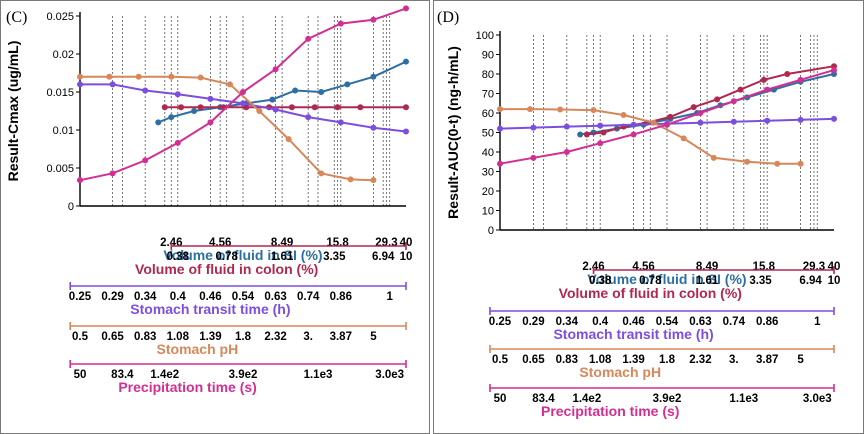 The image size is (865, 434). What do you see at coordinates (488, 75) in the screenshot?
I see `y-tick-label: 80` at bounding box center [488, 75].